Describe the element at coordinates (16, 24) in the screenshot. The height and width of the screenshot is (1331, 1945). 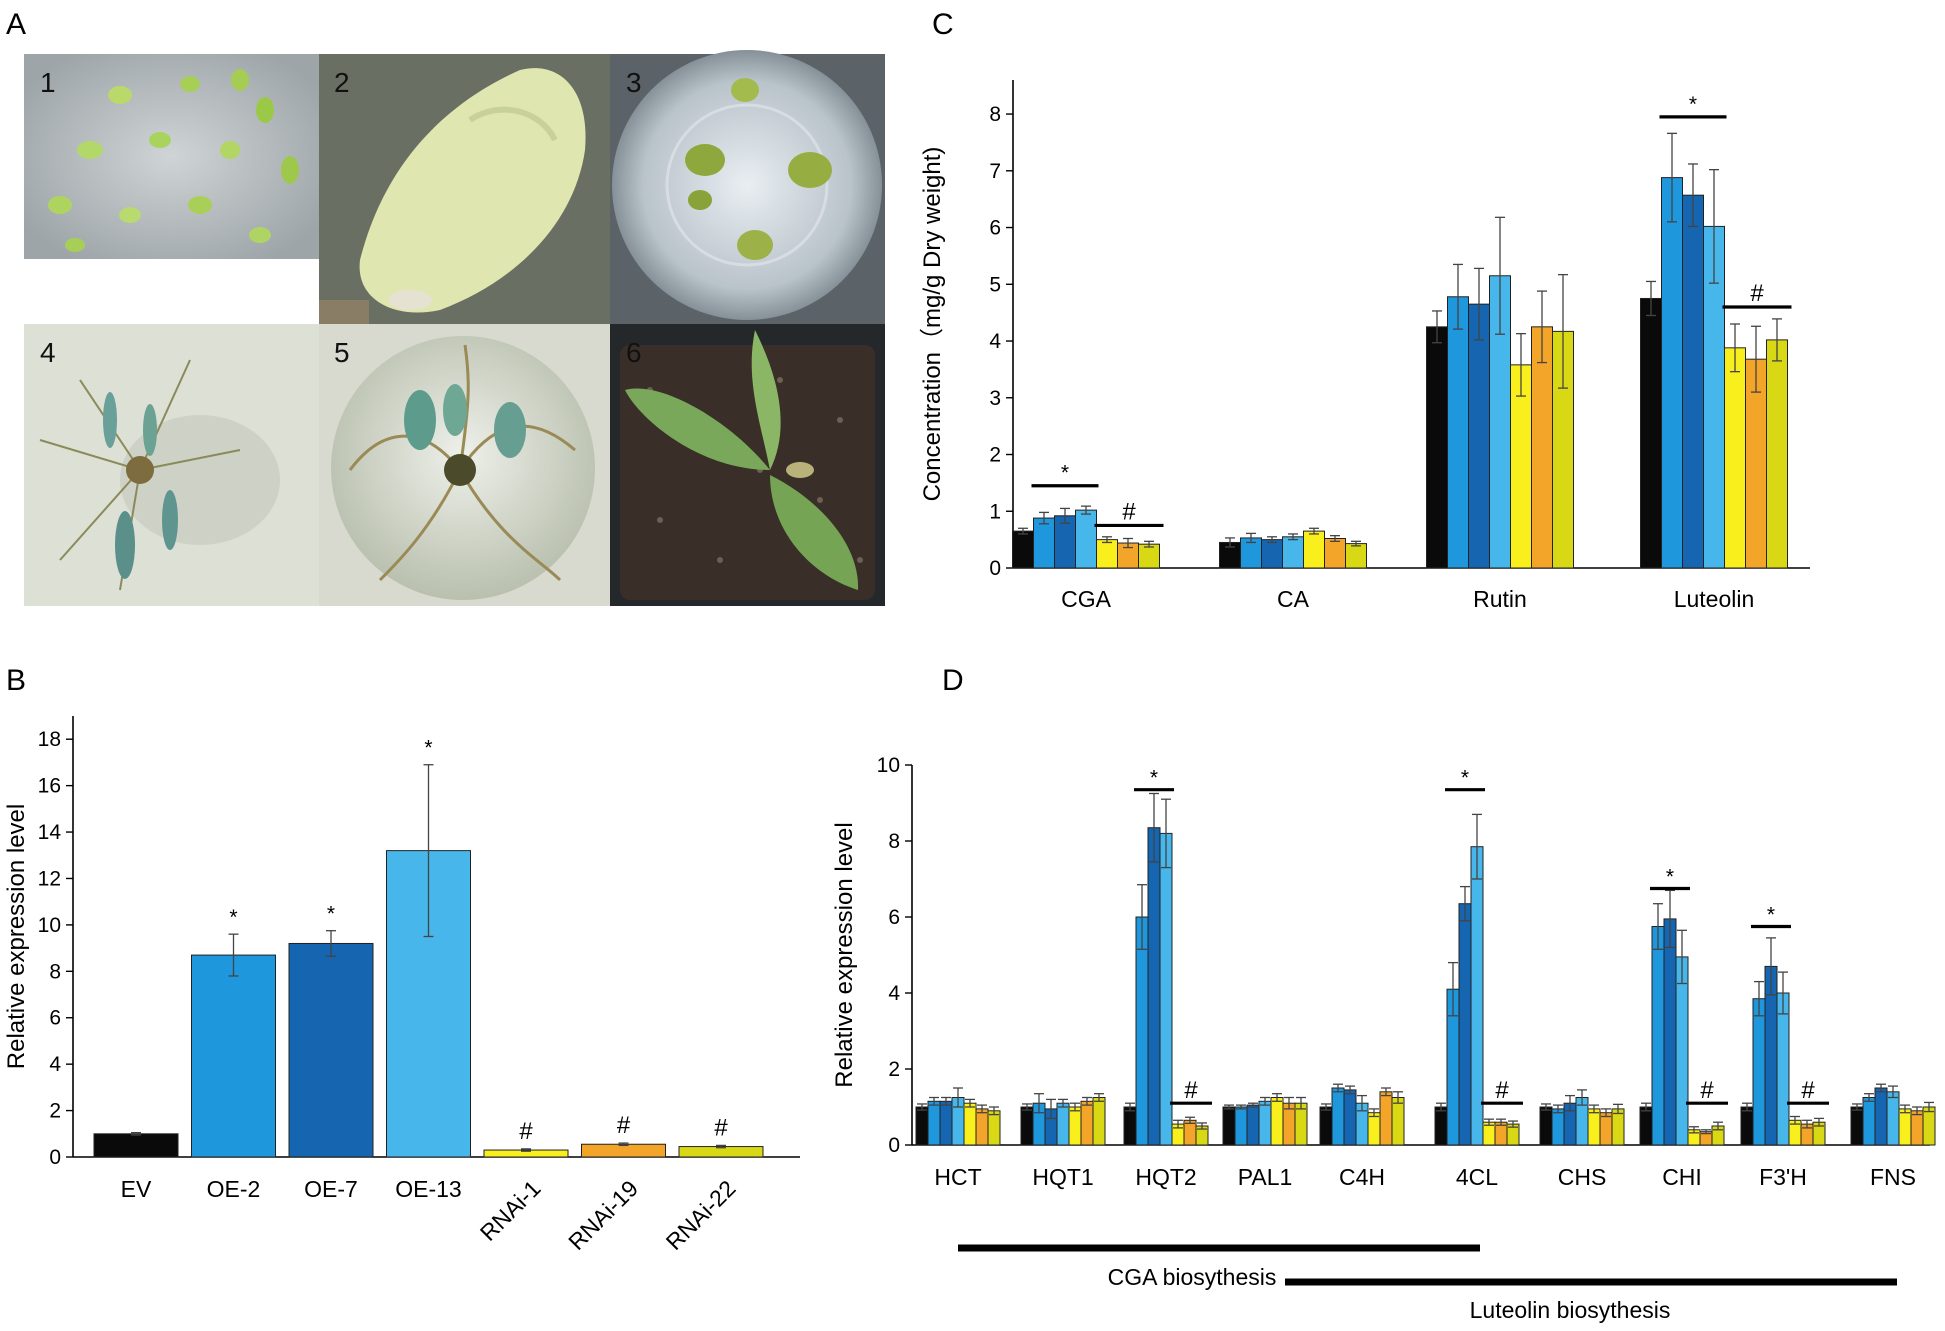
I see `panel-label-a: A` at that location.